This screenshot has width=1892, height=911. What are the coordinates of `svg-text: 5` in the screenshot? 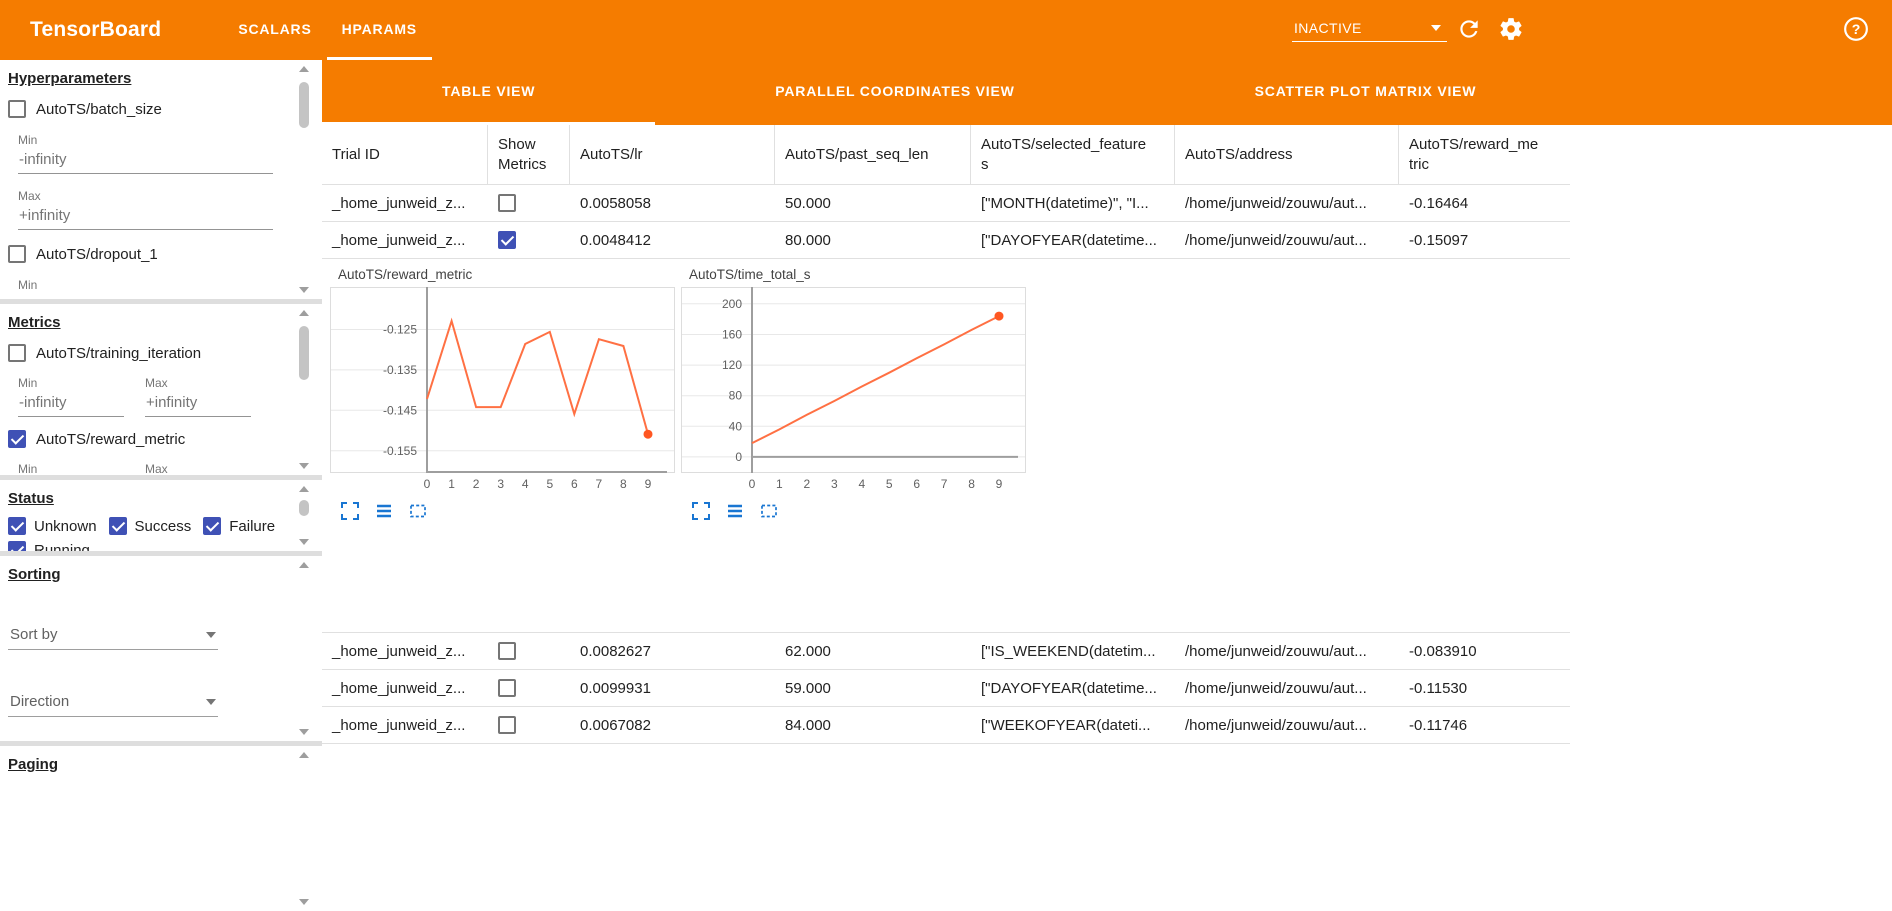 It's located at (549, 483).